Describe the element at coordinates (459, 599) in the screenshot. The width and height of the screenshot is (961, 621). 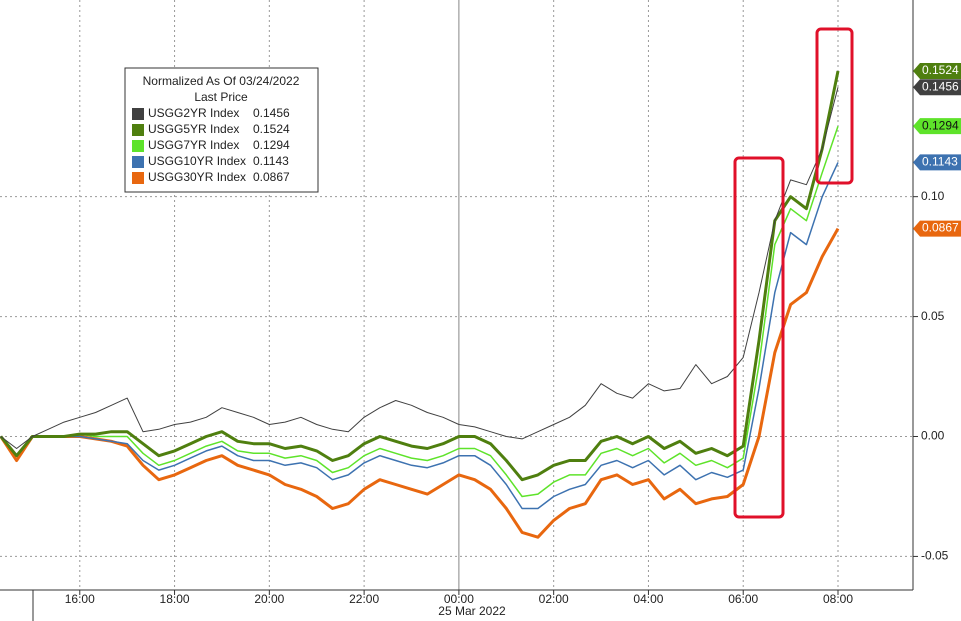
I see `x-tick-label: 00:00` at that location.